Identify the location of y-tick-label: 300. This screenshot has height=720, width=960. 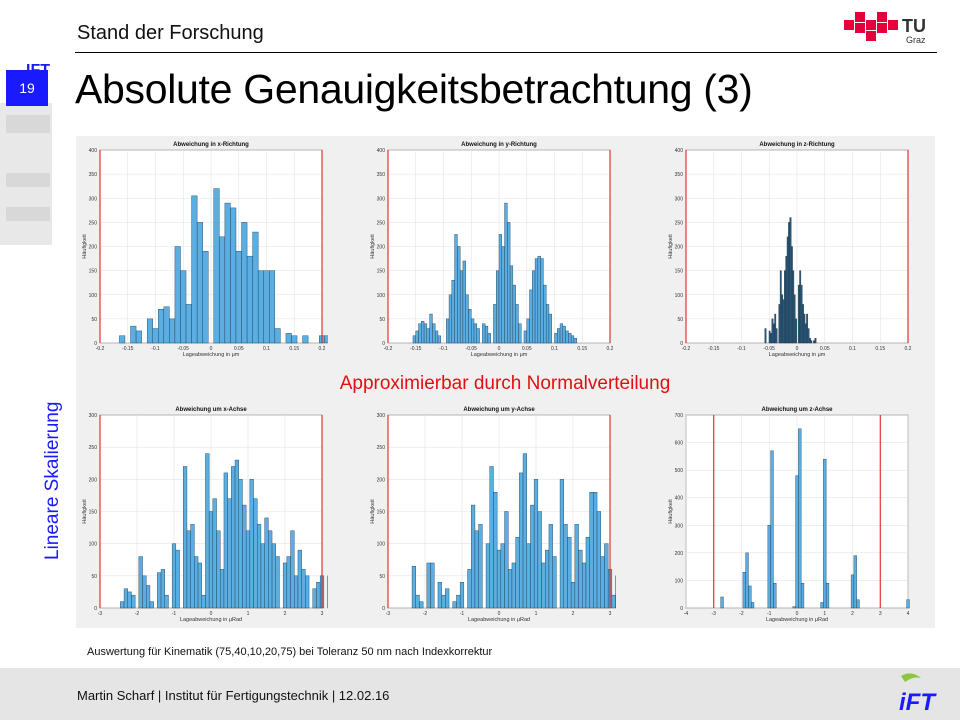
(93, 199).